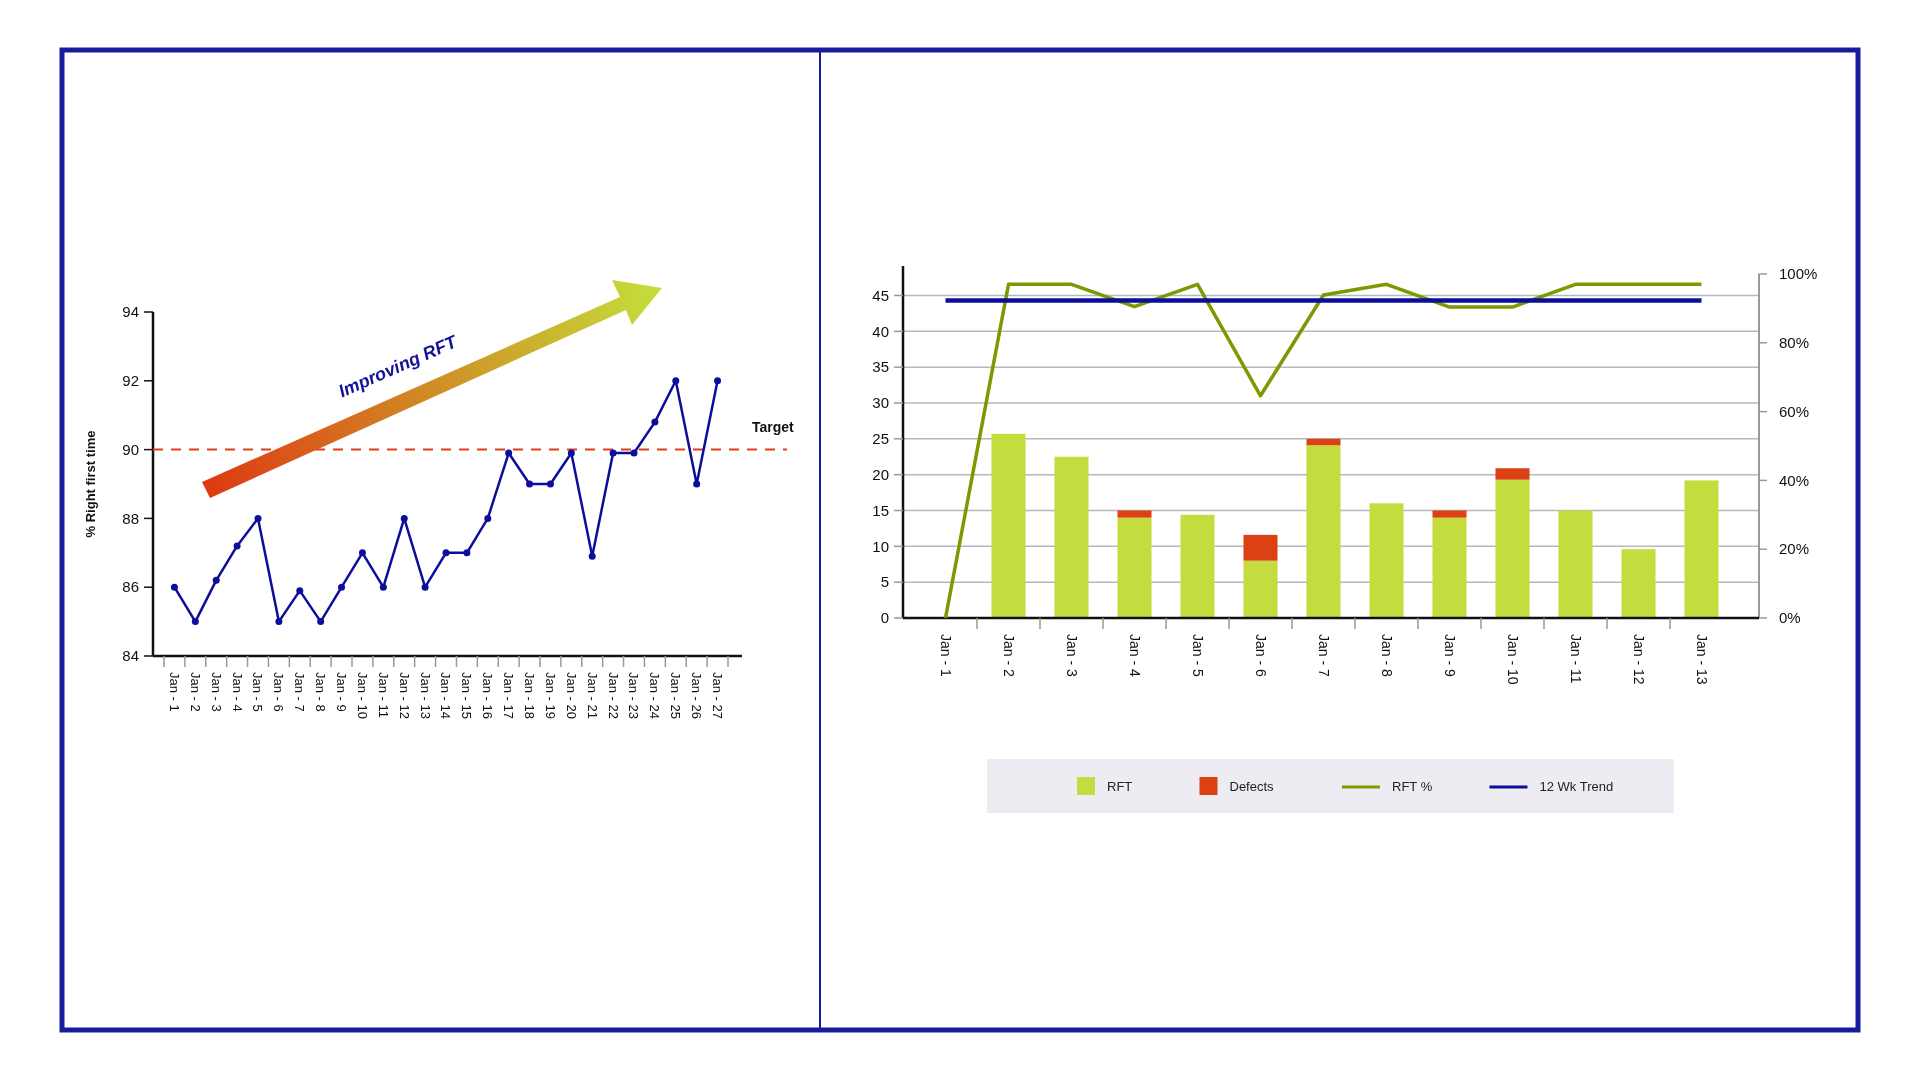  Describe the element at coordinates (90, 484) in the screenshot. I see `y-axis-title: % Right first time` at that location.